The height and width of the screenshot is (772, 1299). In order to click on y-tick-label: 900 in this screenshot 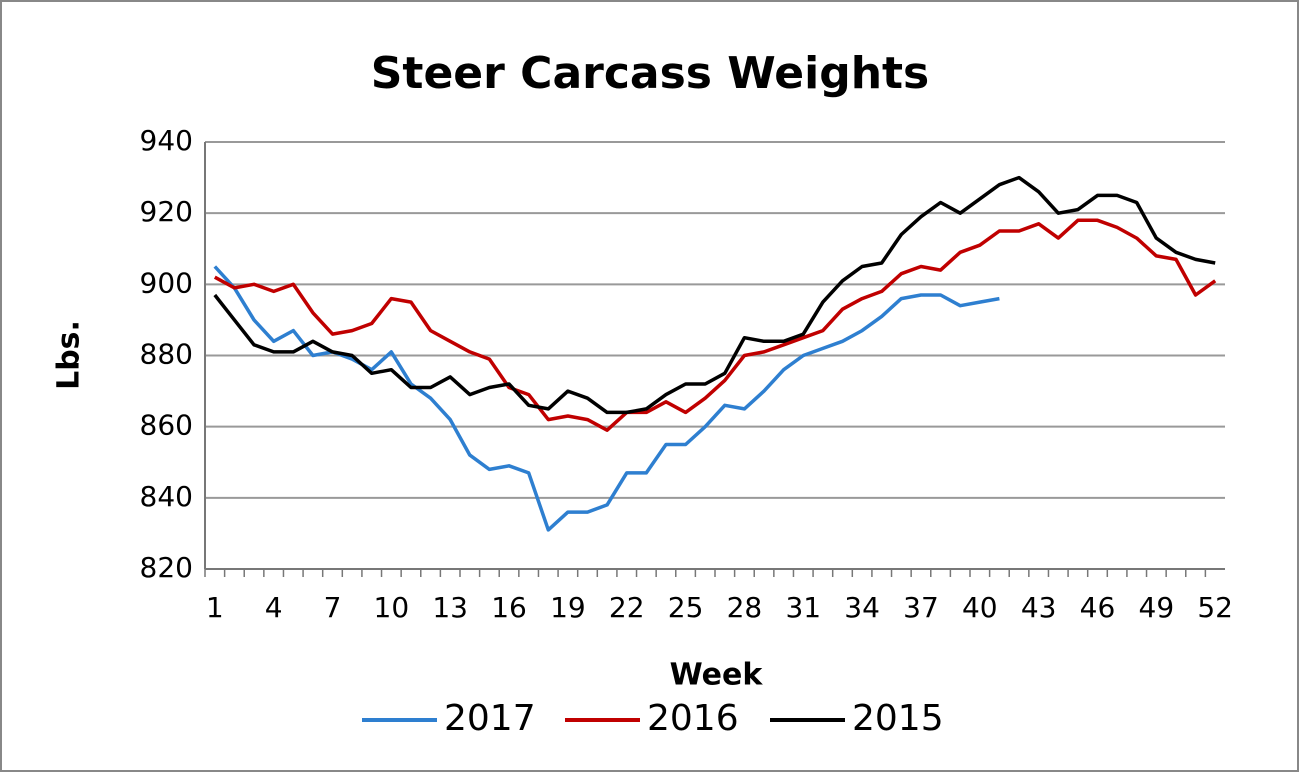, I will do `click(166, 282)`.